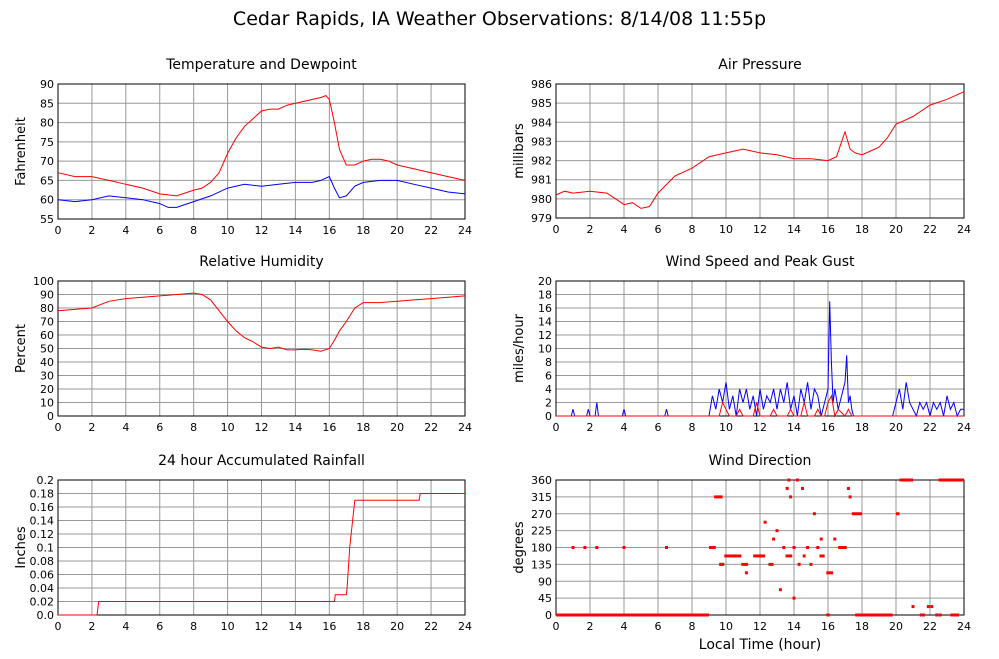 This screenshot has height=659, width=999. Describe the element at coordinates (43, 281) in the screenshot. I see `y-tick-label: 100` at that location.